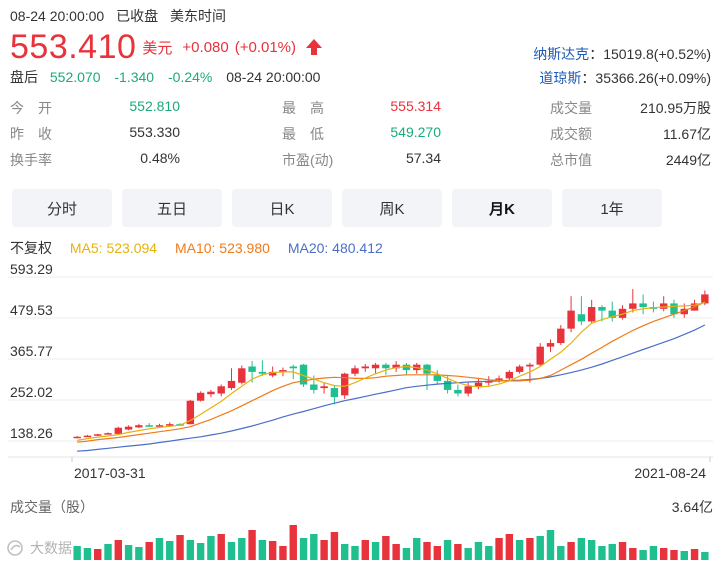  I want to click on after-hours-label: 盘后, so click(24, 77).